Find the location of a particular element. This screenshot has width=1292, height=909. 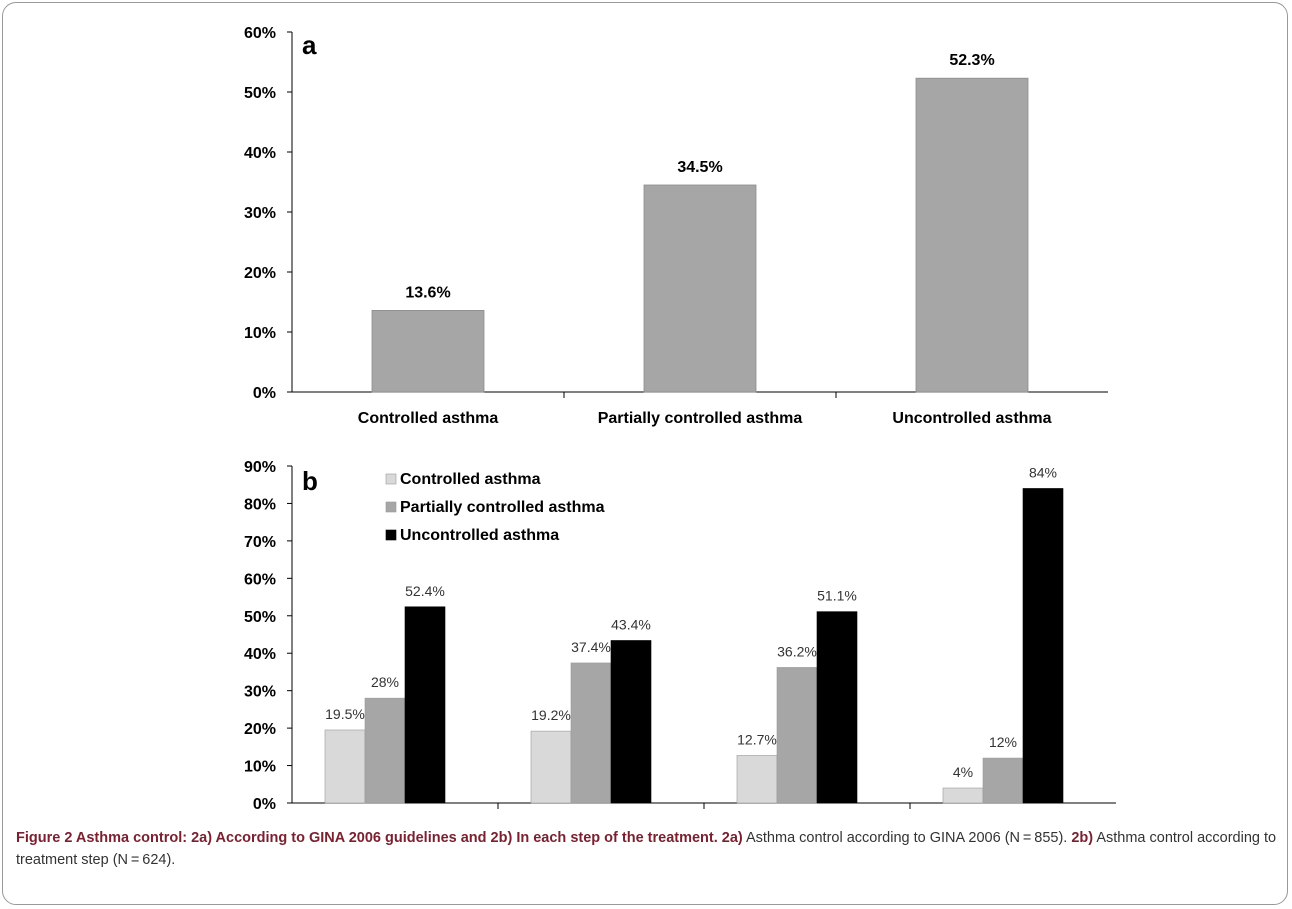

panel-b-data-label: 19.2% is located at coordinates (551, 715).